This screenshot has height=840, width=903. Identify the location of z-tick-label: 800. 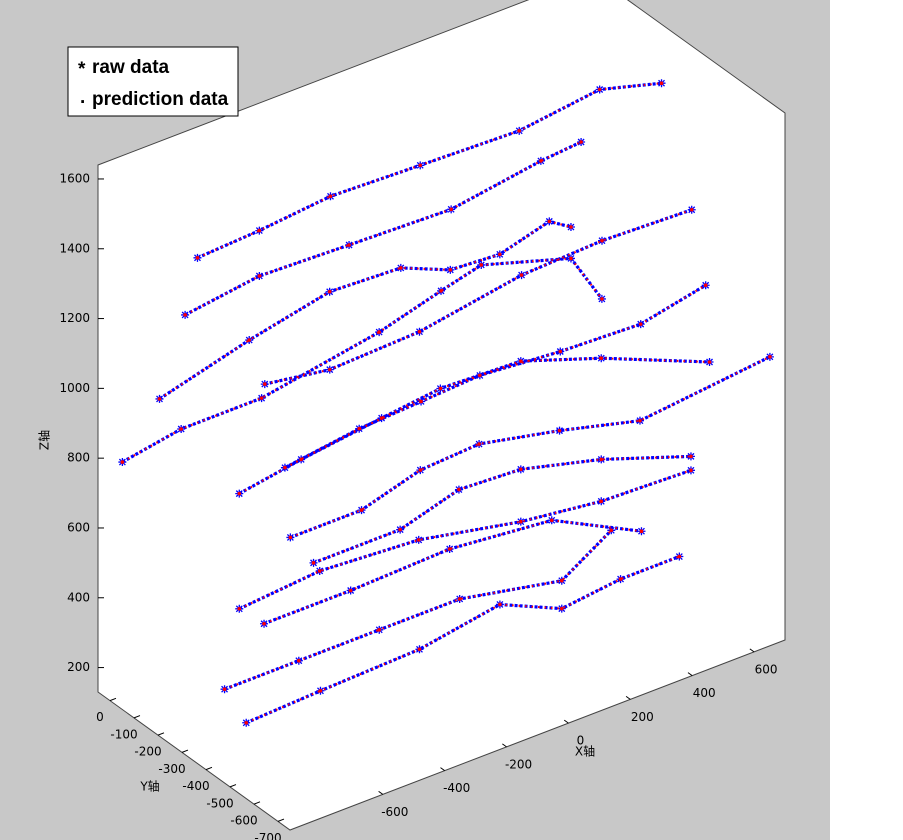
(78, 458).